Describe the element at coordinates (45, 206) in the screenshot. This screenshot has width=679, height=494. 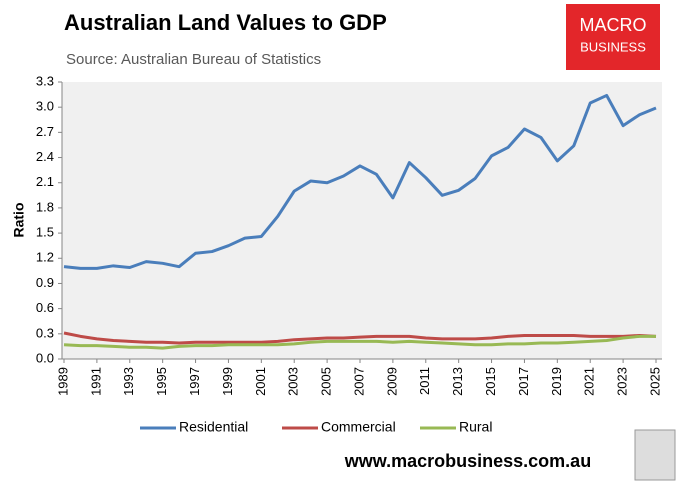
I see `y-tick-label: 1.8` at that location.